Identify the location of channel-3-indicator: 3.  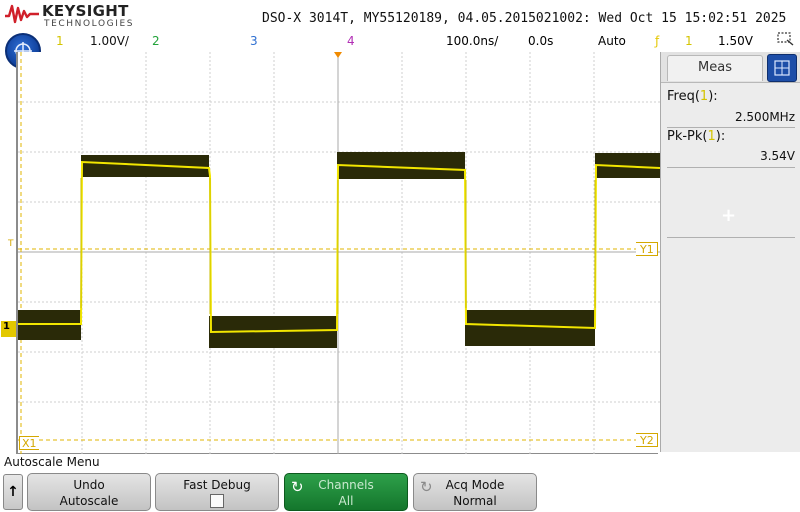
(254, 41).